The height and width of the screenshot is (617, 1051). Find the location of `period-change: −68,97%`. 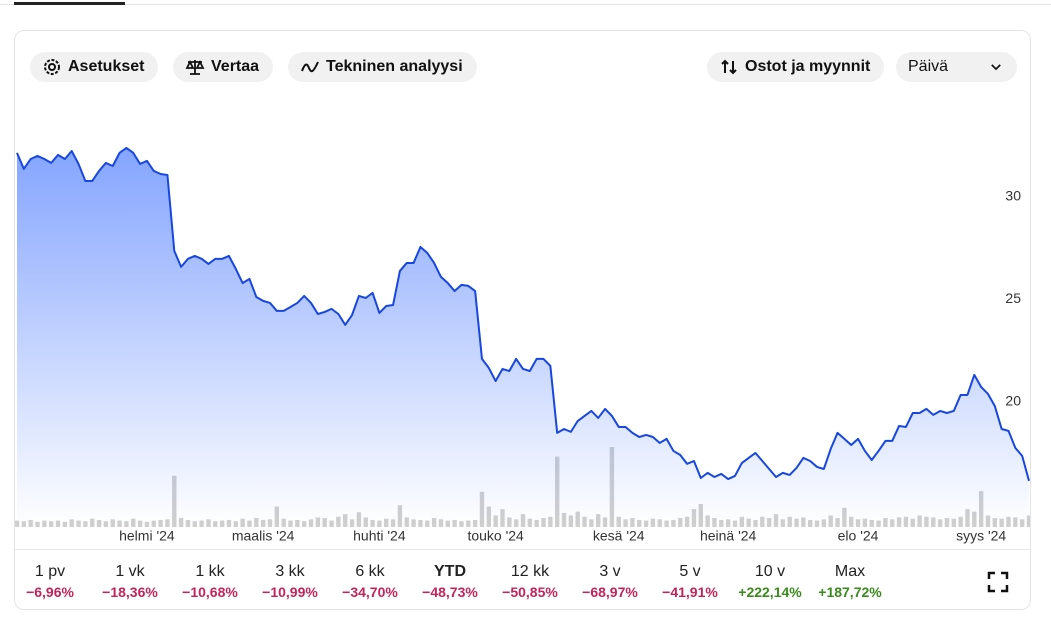

period-change: −68,97% is located at coordinates (610, 592).